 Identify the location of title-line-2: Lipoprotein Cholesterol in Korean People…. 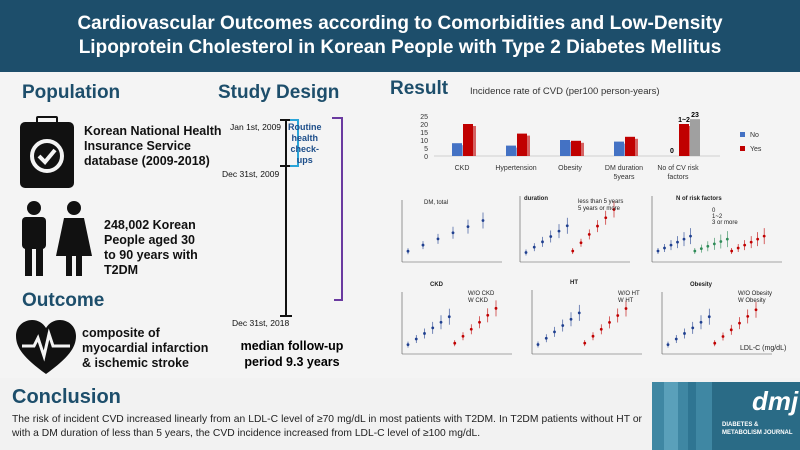
(400, 47).